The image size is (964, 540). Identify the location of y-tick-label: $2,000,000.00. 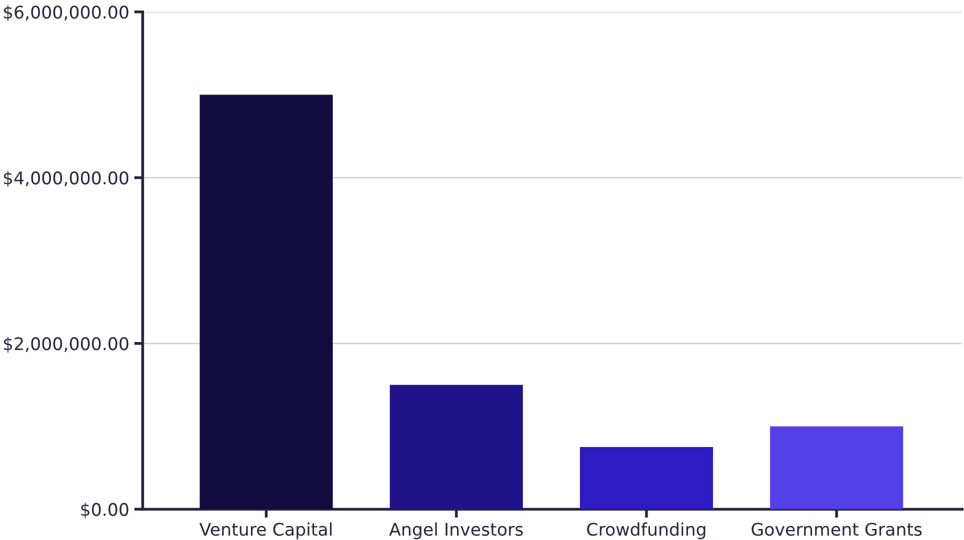
(66, 344).